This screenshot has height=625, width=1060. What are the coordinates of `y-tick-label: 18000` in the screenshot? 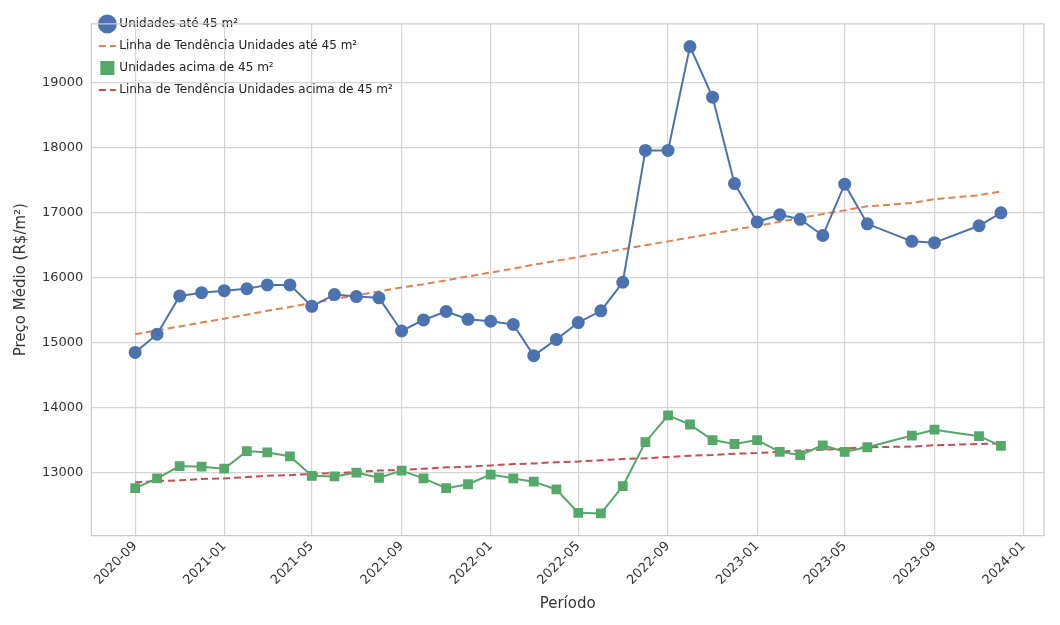 It's located at (63, 147).